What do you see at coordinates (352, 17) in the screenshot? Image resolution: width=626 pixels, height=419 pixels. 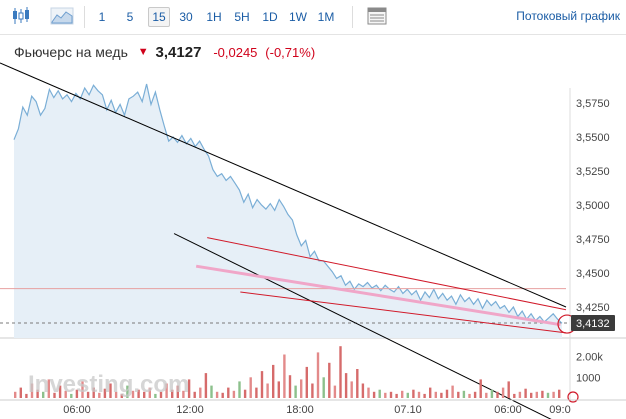 I see `toolbar-divider` at bounding box center [352, 17].